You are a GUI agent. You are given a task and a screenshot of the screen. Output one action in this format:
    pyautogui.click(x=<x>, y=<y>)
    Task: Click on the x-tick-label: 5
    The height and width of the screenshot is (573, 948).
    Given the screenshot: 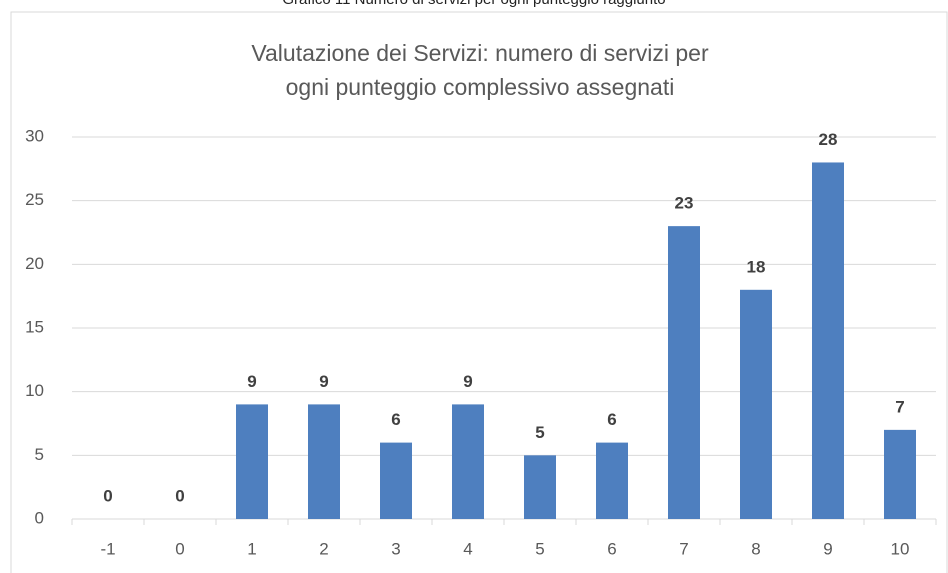 What is the action you would take?
    pyautogui.click(x=539, y=548)
    